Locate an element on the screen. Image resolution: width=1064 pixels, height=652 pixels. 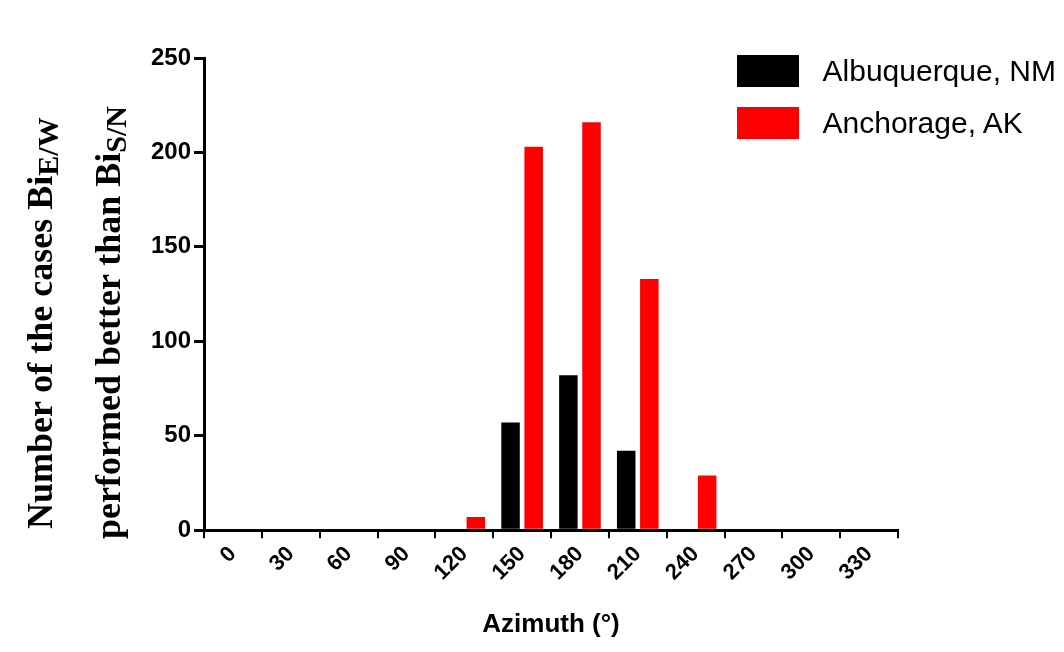
x-tick-label: 270 is located at coordinates (739, 562).